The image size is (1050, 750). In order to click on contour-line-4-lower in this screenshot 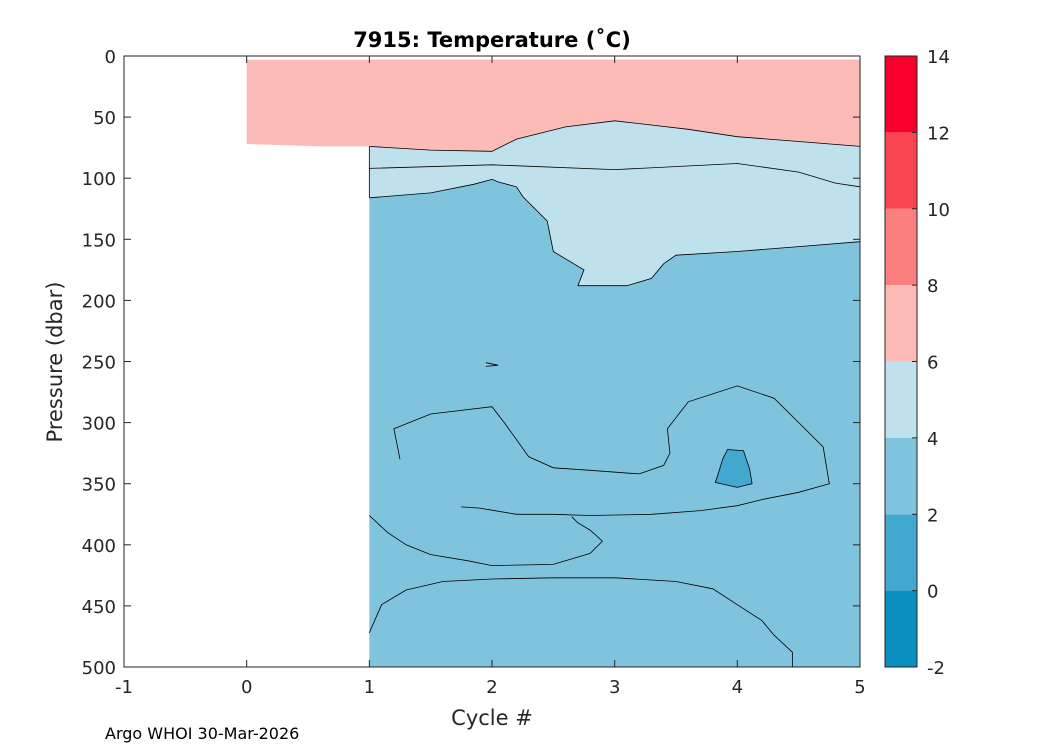, I will do `click(615, 232)`.